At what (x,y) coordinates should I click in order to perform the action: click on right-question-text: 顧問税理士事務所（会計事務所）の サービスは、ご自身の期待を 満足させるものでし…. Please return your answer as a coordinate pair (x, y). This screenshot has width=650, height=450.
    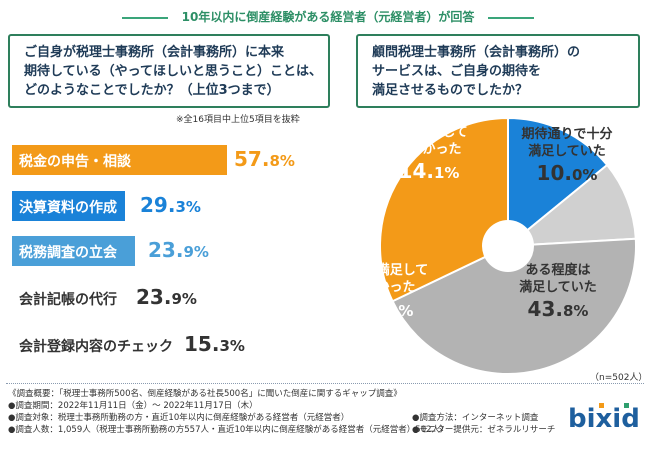
    Looking at the image, I should click on (476, 71).